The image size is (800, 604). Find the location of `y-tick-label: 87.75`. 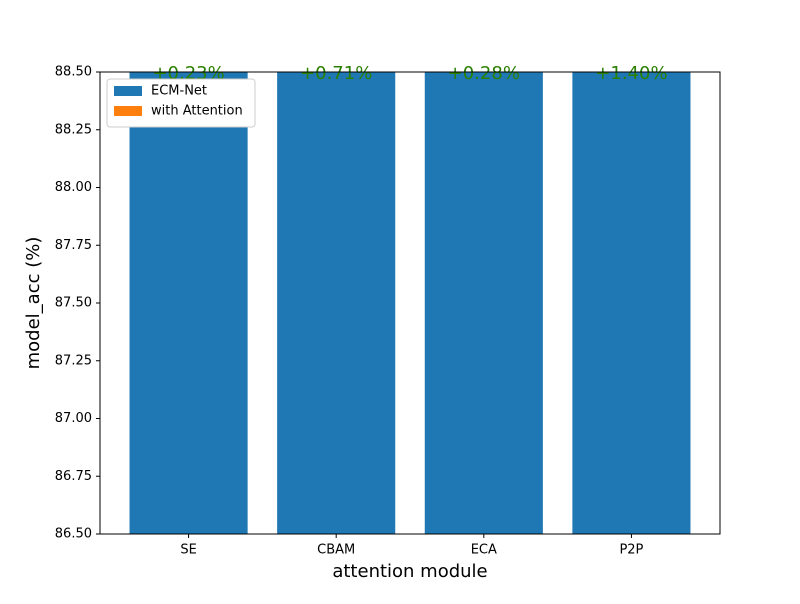

y-tick-label: 87.75 is located at coordinates (73, 245).